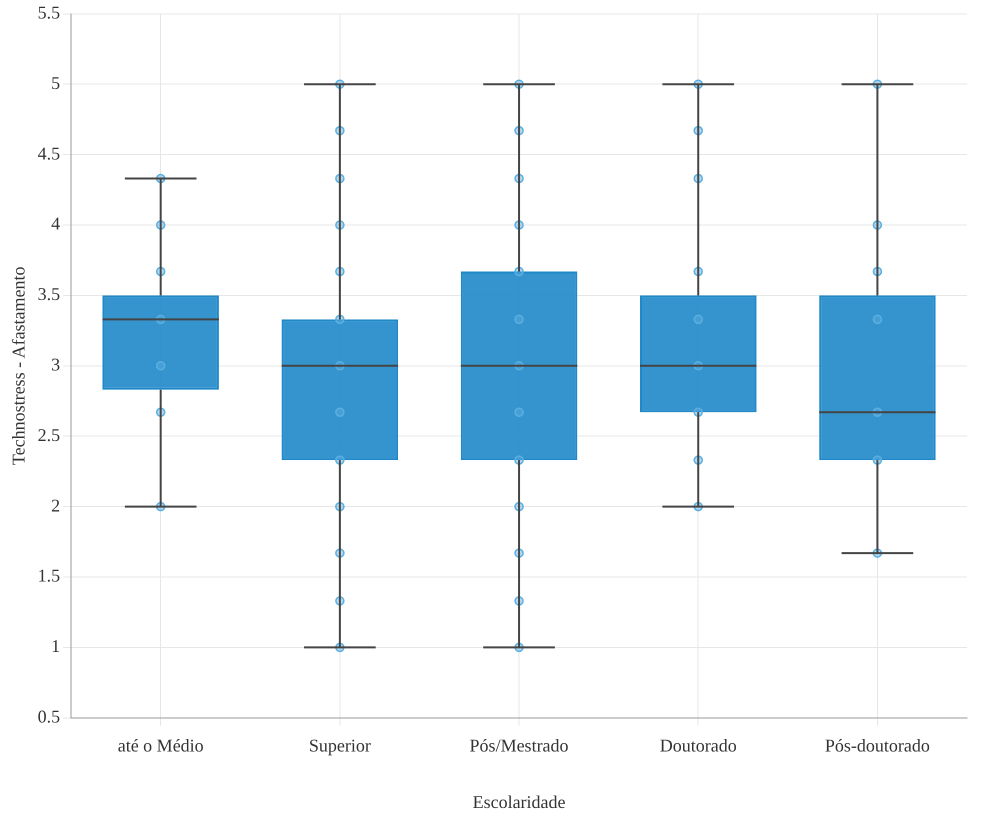 This screenshot has height=823, width=982. Describe the element at coordinates (55, 364) in the screenshot. I see `y-tick-label: 3` at that location.